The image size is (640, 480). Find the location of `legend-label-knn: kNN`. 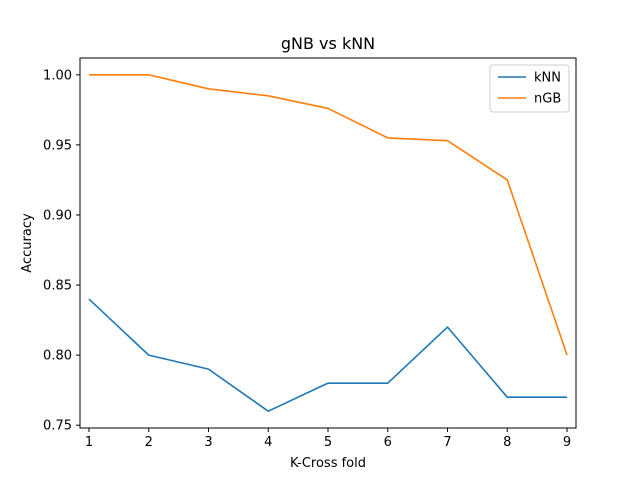

legend-label-knn: kNN is located at coordinates (547, 78).